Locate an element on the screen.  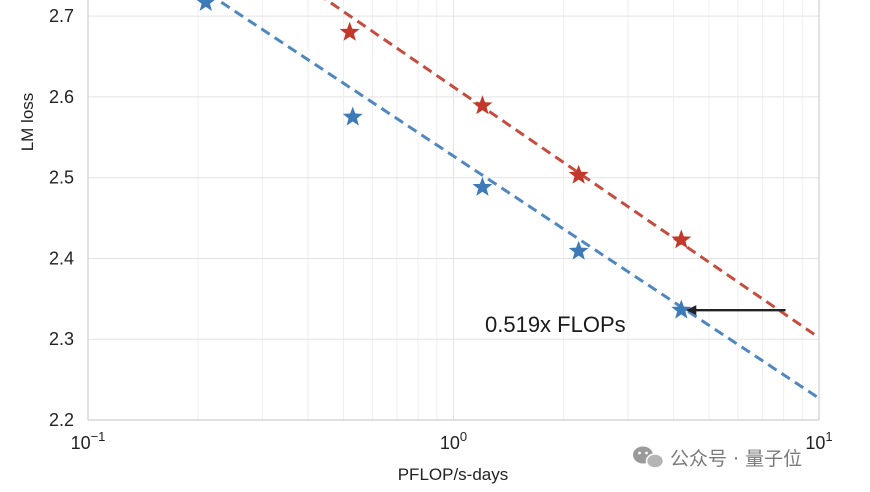
watermark: 公众号 · 量子位 is located at coordinates (717, 458).